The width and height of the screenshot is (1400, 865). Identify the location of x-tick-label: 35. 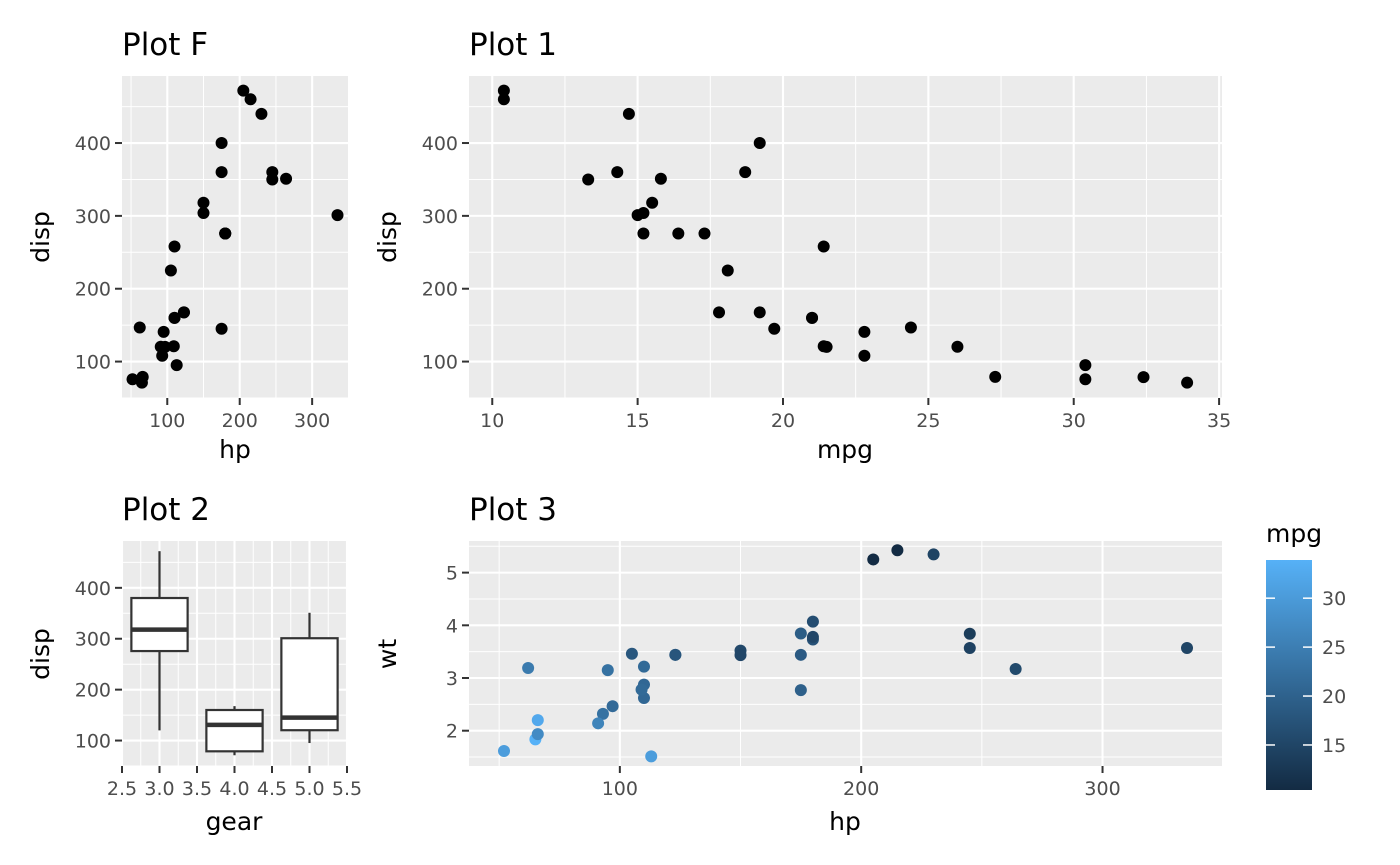
(1219, 421).